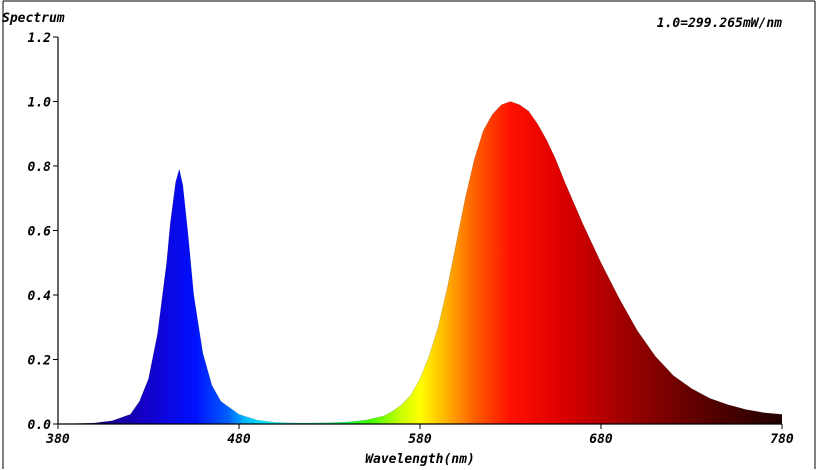 Image resolution: width=816 pixels, height=470 pixels. Describe the element at coordinates (420, 439) in the screenshot. I see `x-tick-label: 580` at that location.